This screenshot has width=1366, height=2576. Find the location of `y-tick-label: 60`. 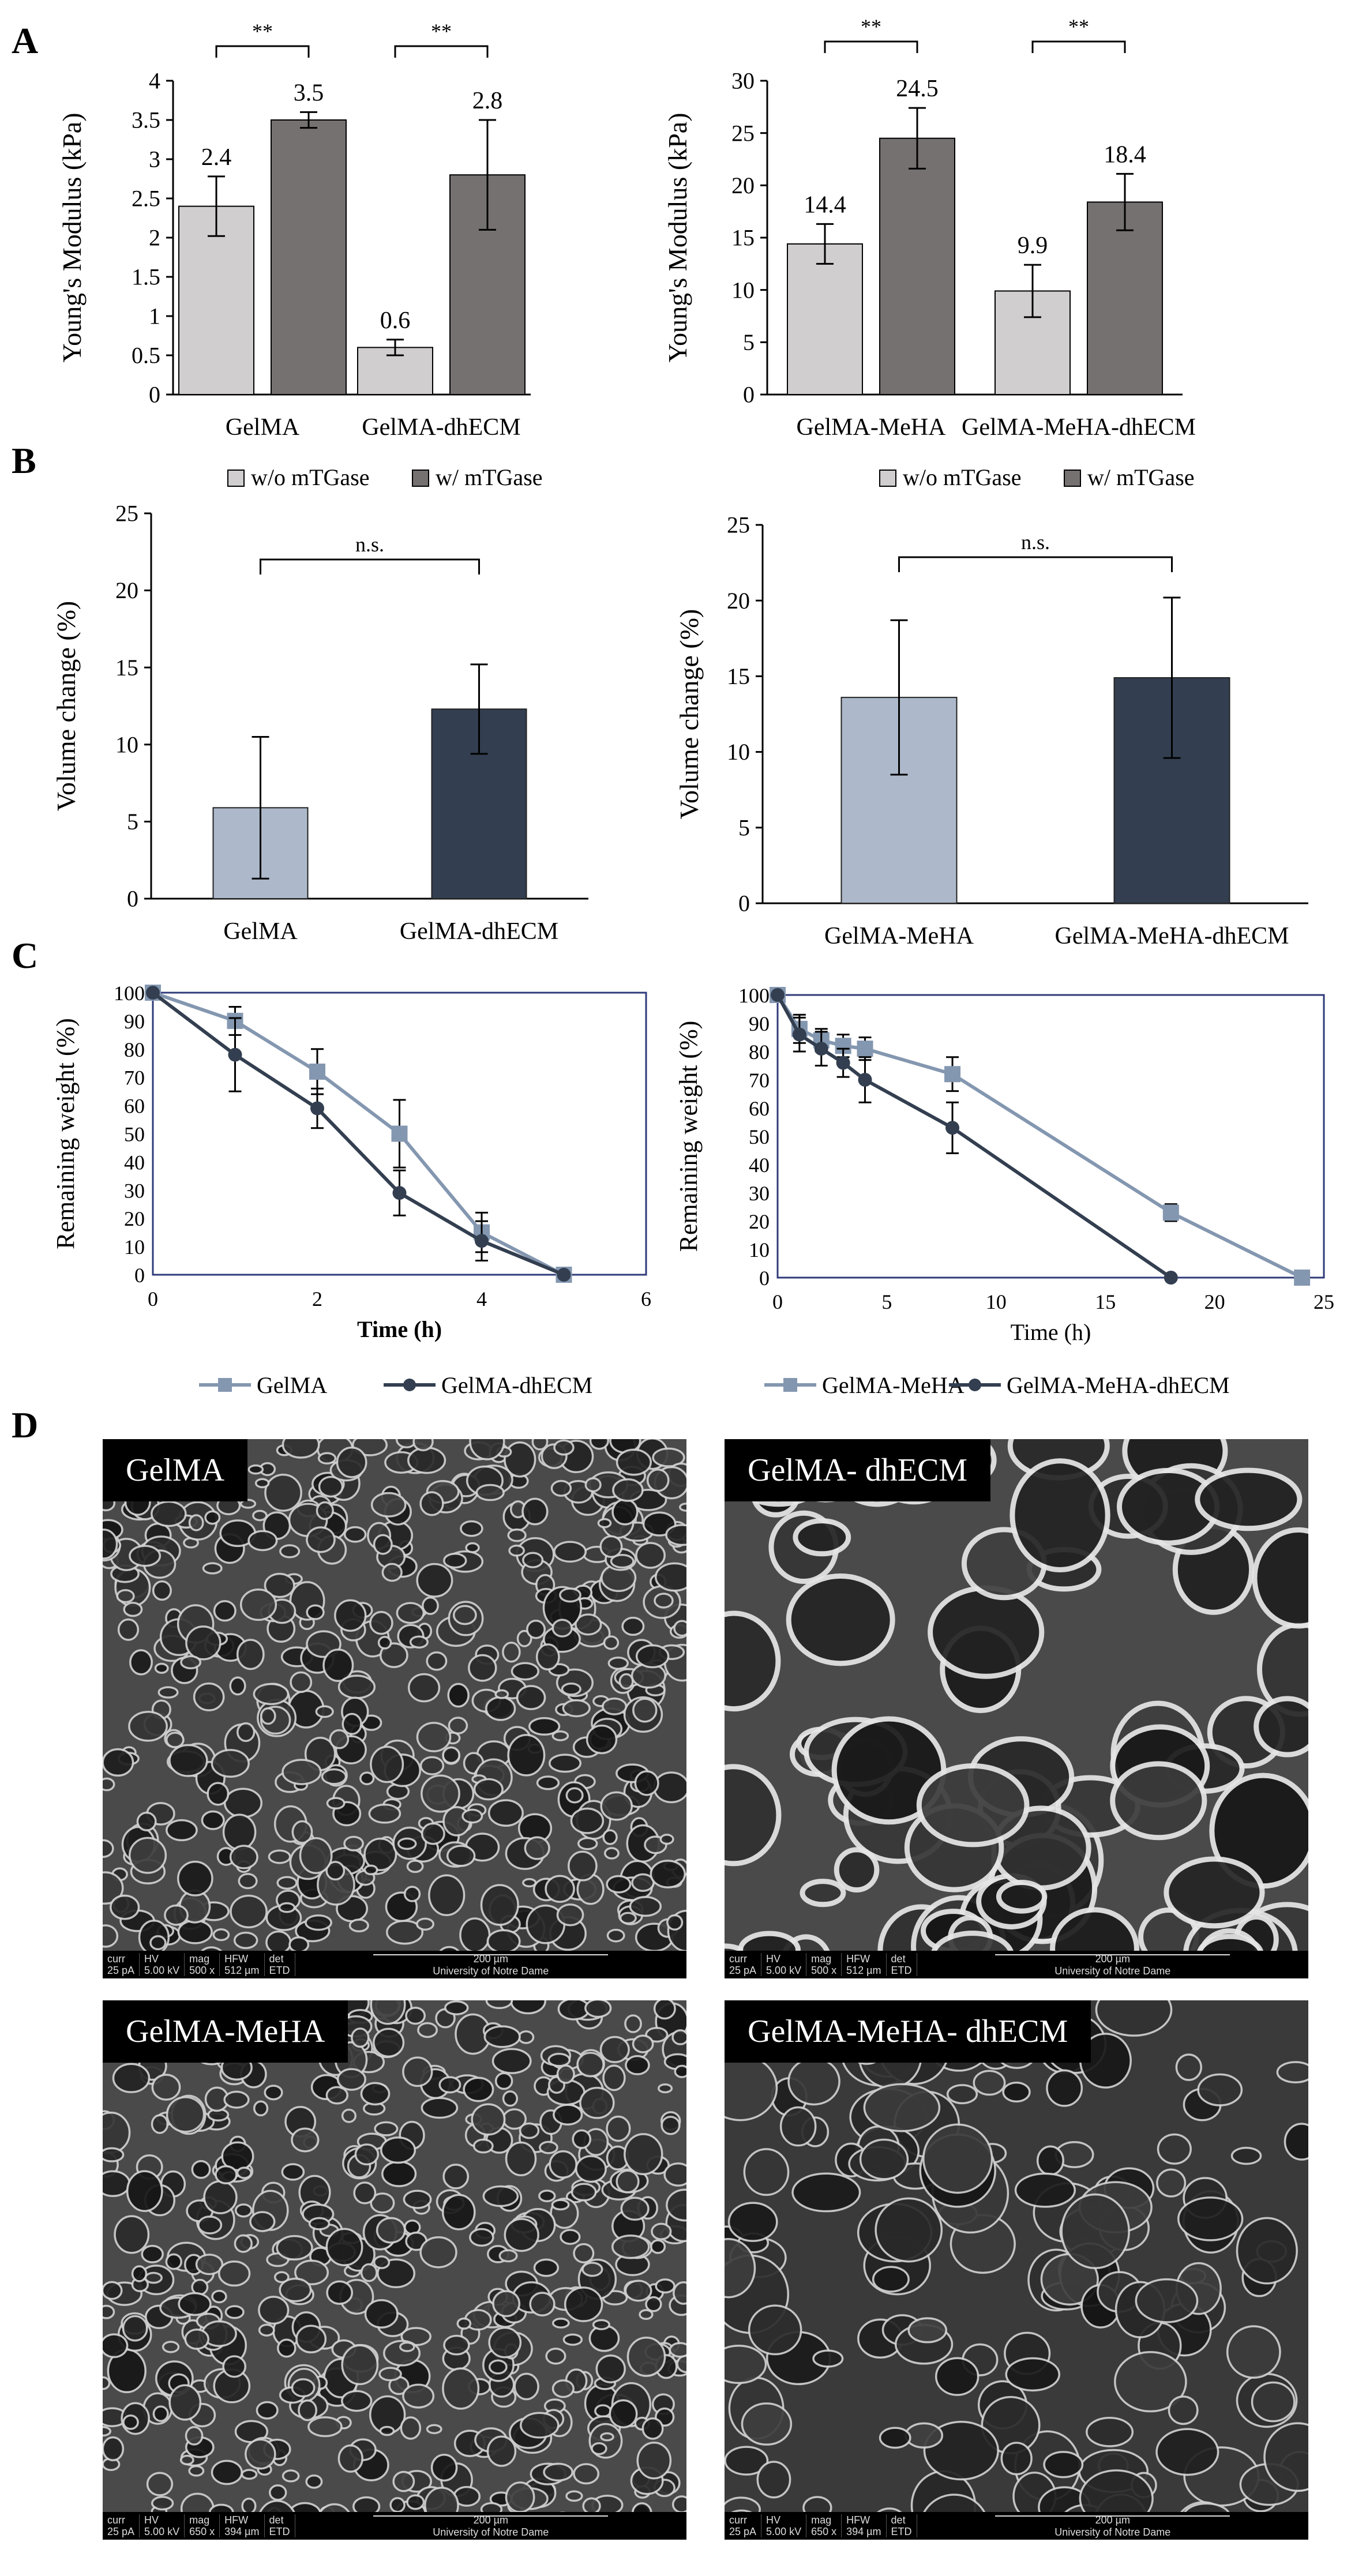

y-tick-label: 60 is located at coordinates (759, 1108).